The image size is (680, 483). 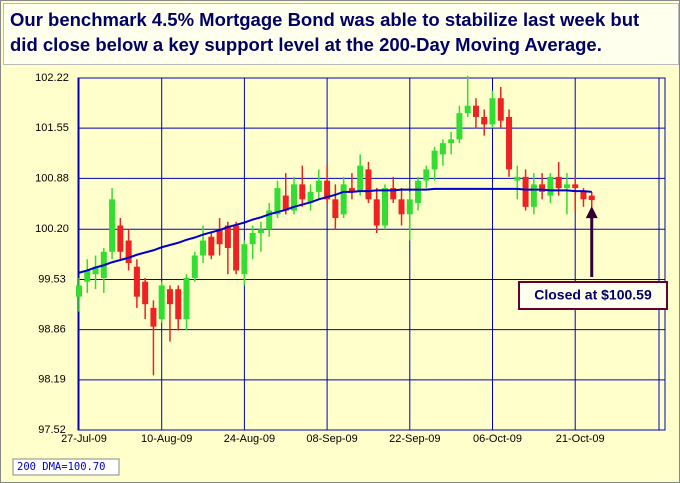 What do you see at coordinates (52, 330) in the screenshot?
I see `y-tick-label: 98.86` at bounding box center [52, 330].